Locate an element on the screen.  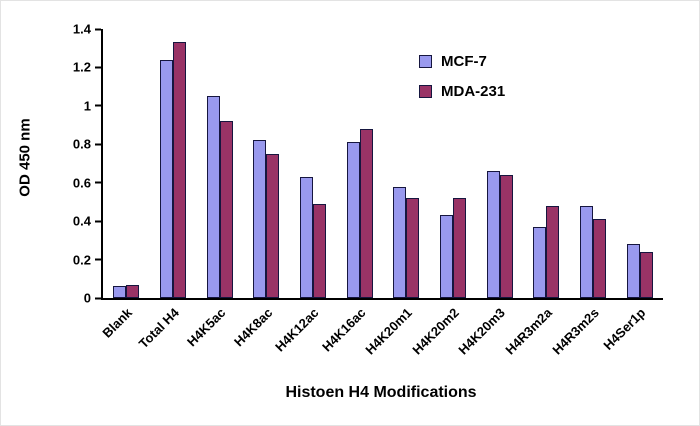
x-tick-label-h4k20m2: H4K20m2 is located at coordinates (435, 331).